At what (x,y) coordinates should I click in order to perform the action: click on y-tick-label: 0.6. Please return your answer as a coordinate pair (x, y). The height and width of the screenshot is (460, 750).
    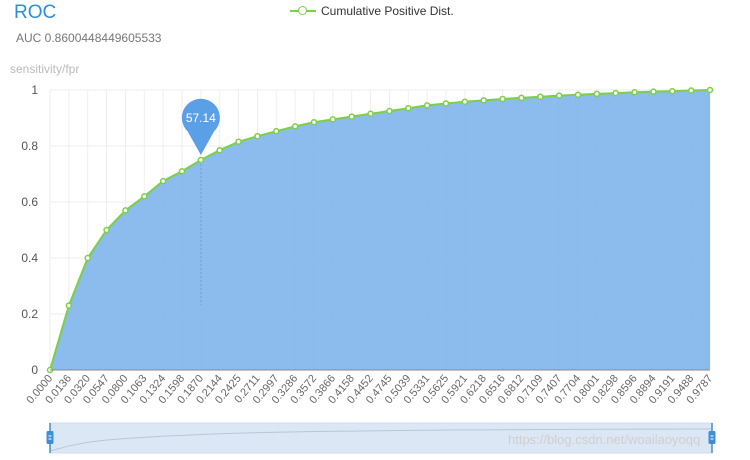
    Looking at the image, I should click on (29, 202).